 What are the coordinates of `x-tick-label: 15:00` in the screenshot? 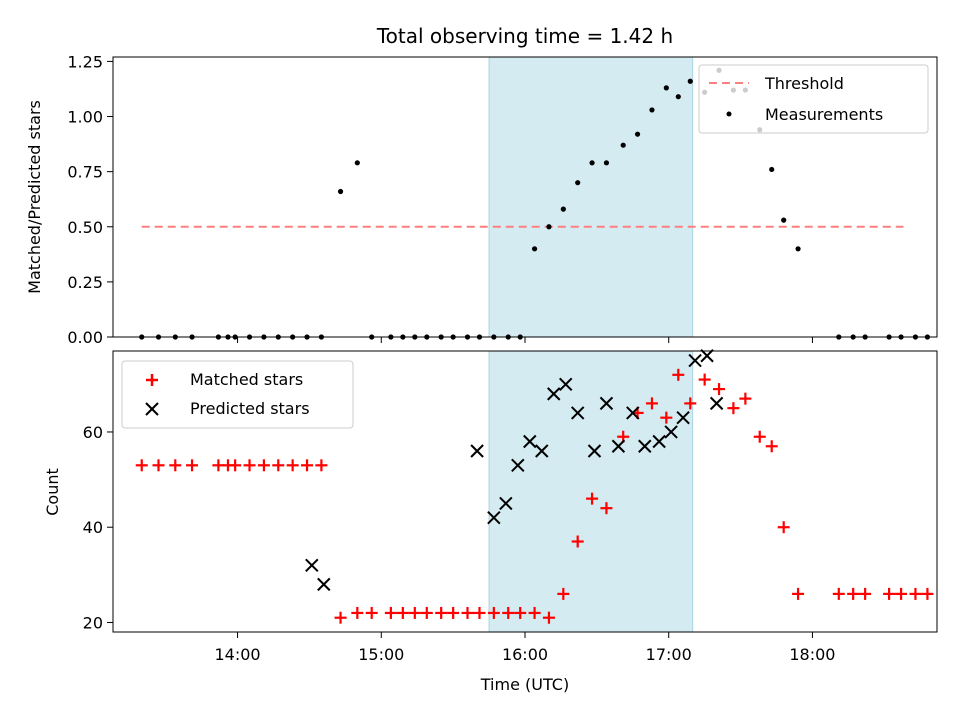 It's located at (381, 654).